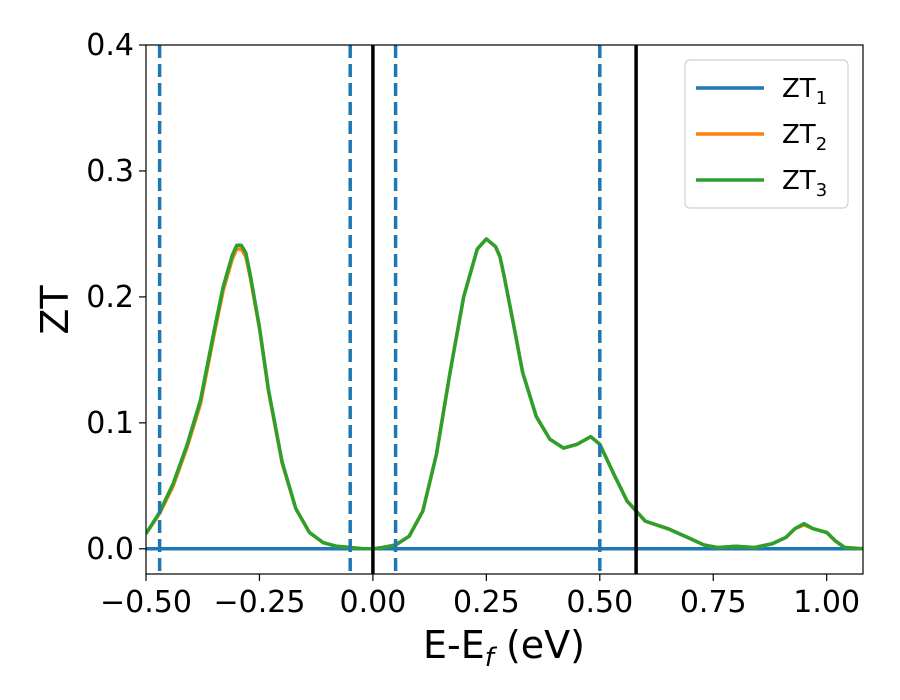  Describe the element at coordinates (259, 602) in the screenshot. I see `x-tick-label: −0.25` at that location.